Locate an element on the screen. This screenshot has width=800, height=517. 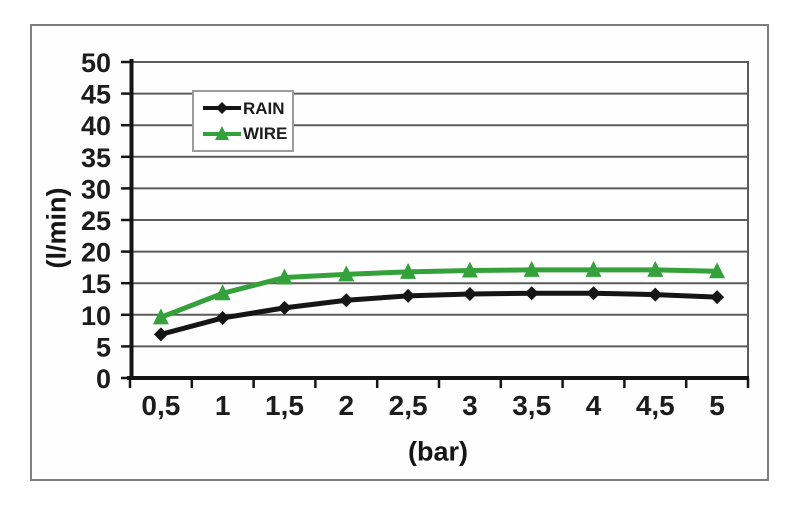
diamond-marker-icon is located at coordinates (222, 108).